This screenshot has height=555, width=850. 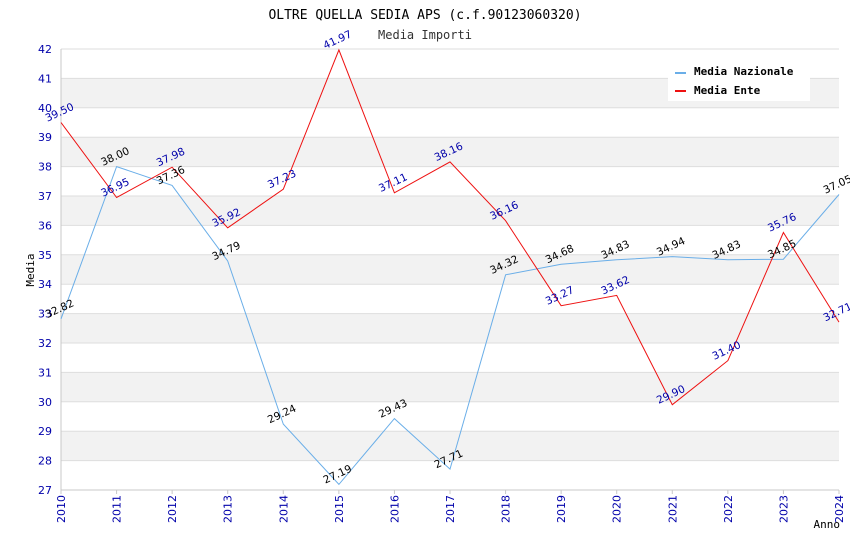 What do you see at coordinates (45, 490) in the screenshot?
I see `y-tick-label: 27` at bounding box center [45, 490].